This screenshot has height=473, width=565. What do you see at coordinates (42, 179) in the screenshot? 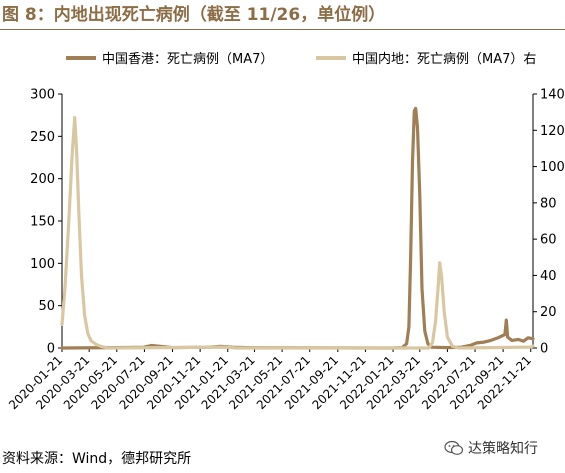
I see `y-left-tick-label: 200` at bounding box center [42, 179].